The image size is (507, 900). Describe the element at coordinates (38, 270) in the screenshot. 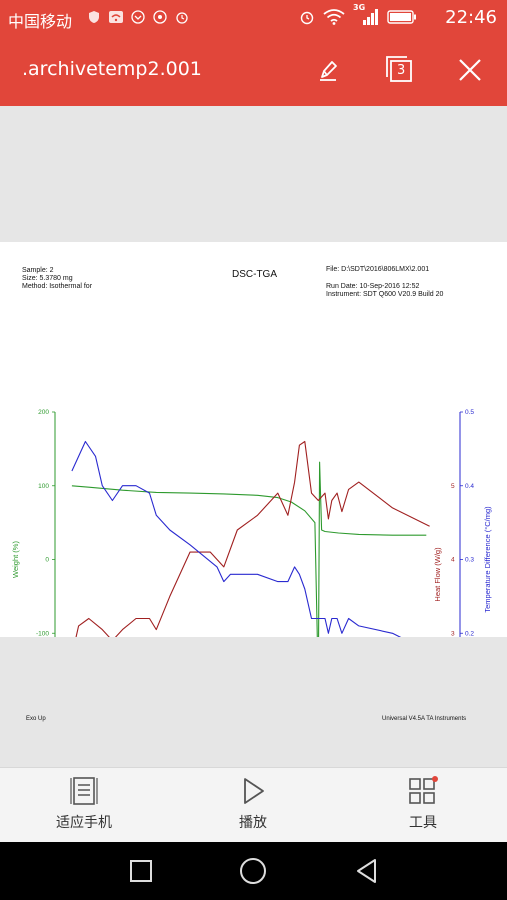

I see `sample-info: Sample: 2` at that location.